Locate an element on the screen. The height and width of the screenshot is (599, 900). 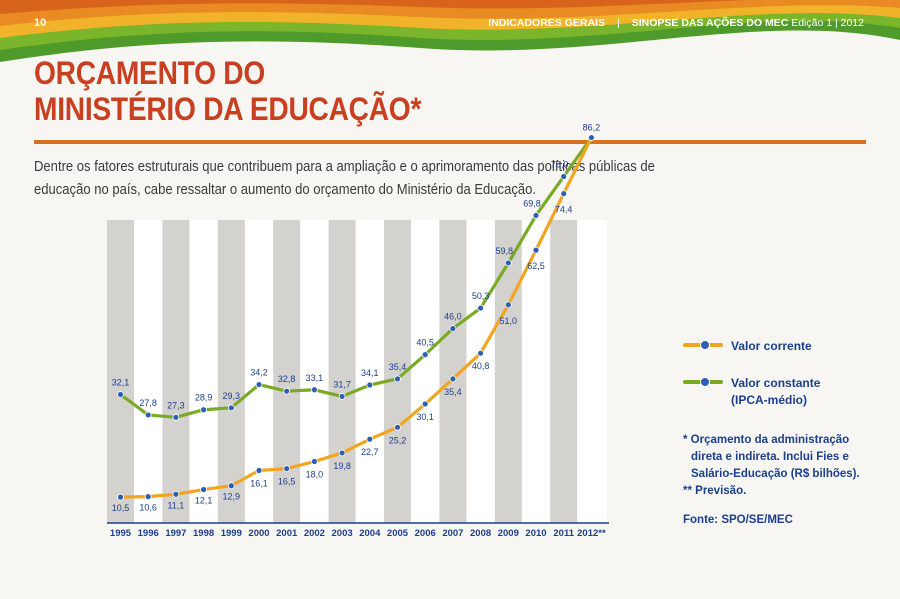
data-label-constante: 33,1 is located at coordinates (315, 378).